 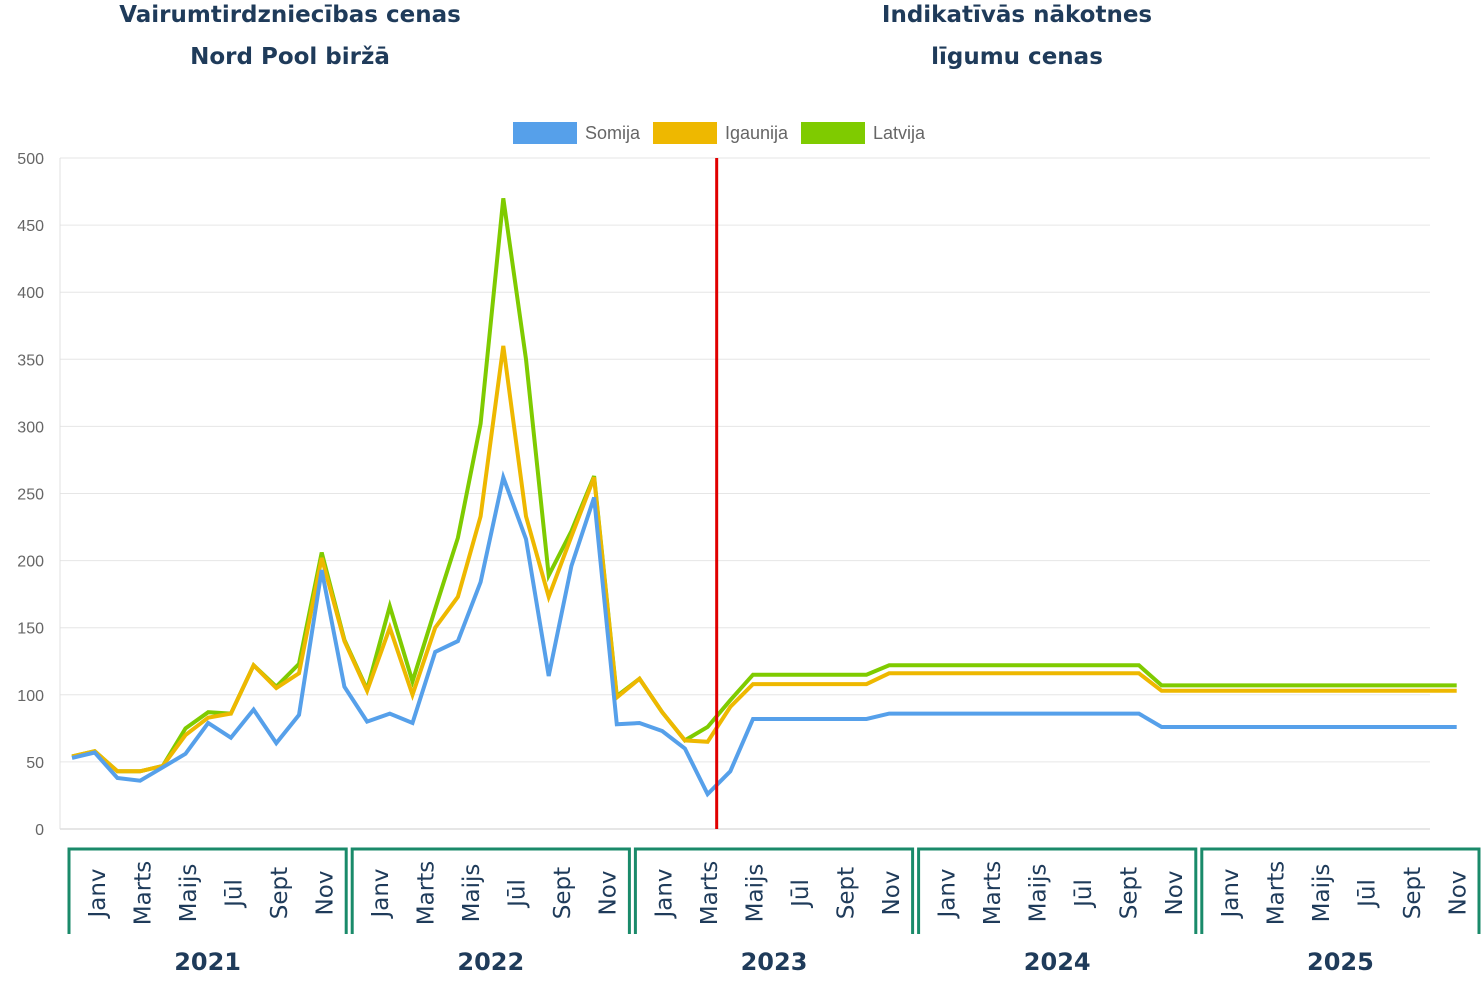 I want to click on right-heading-line1: Indikatīvās nākotnes, so click(x=1017, y=15).